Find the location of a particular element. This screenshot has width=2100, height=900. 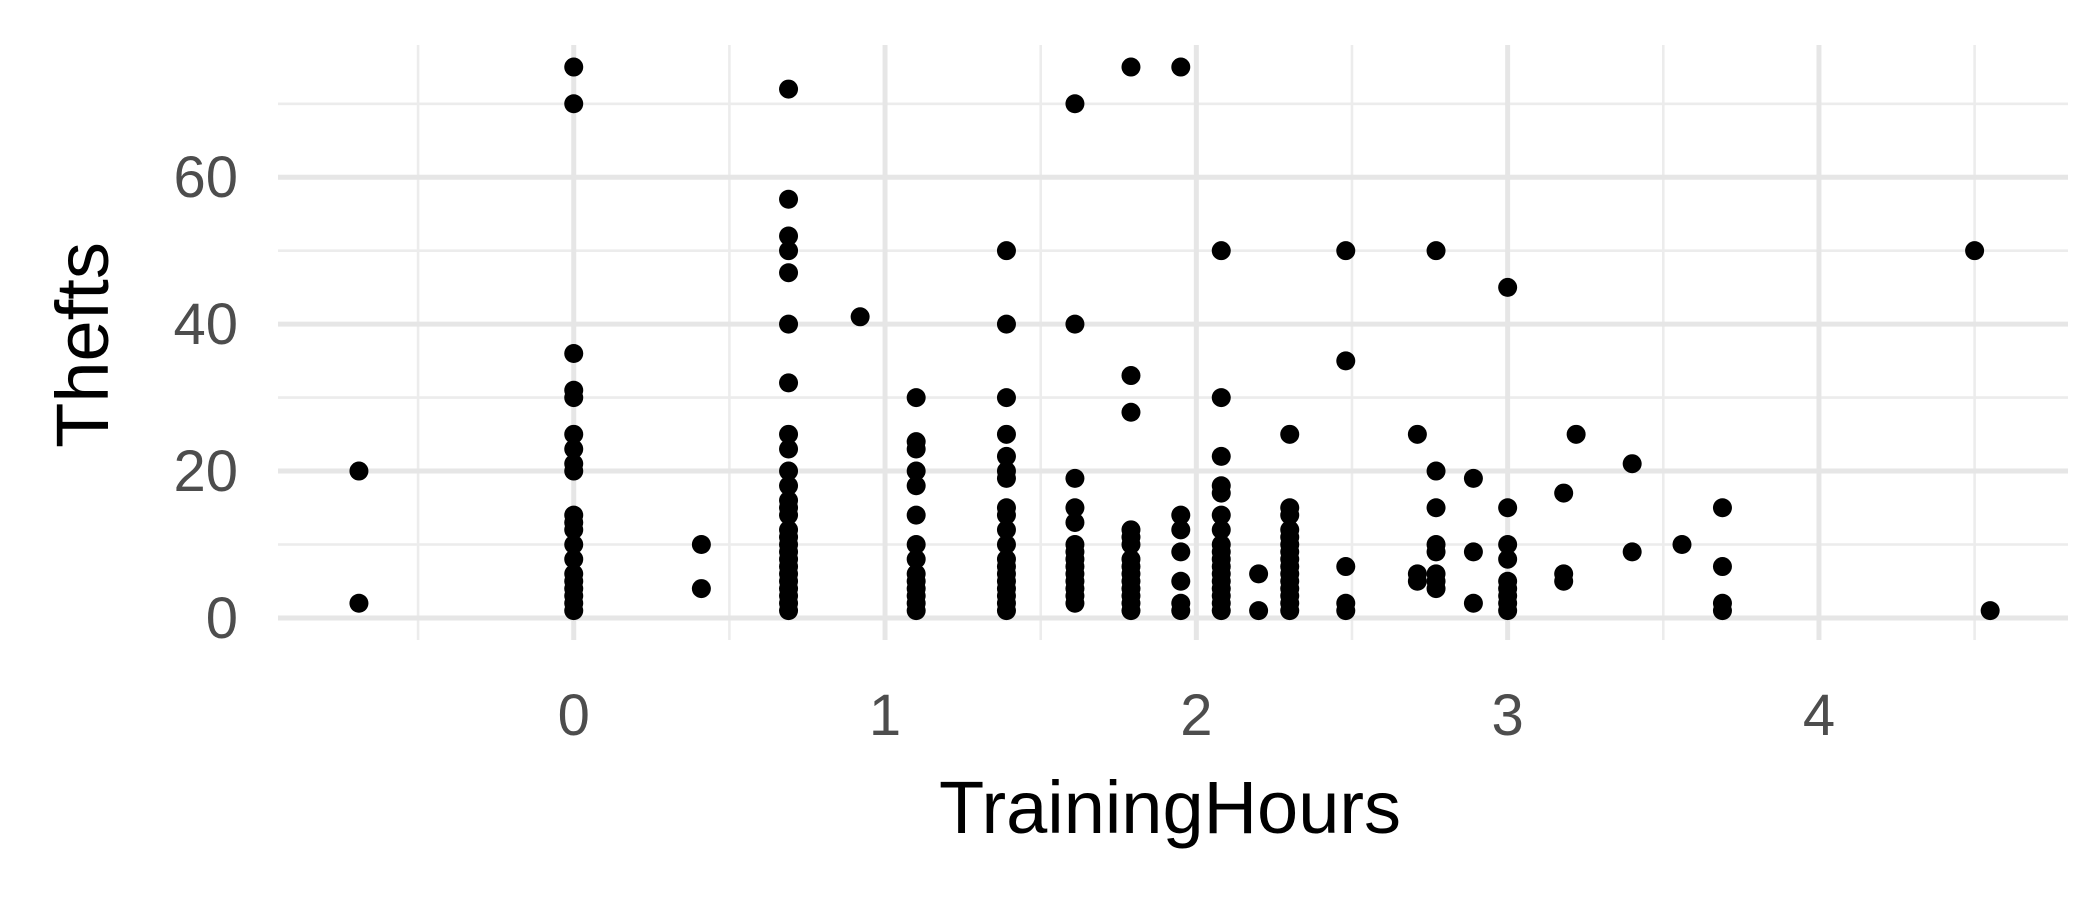

y-axis-title: Thefts is located at coordinates (82, 345).